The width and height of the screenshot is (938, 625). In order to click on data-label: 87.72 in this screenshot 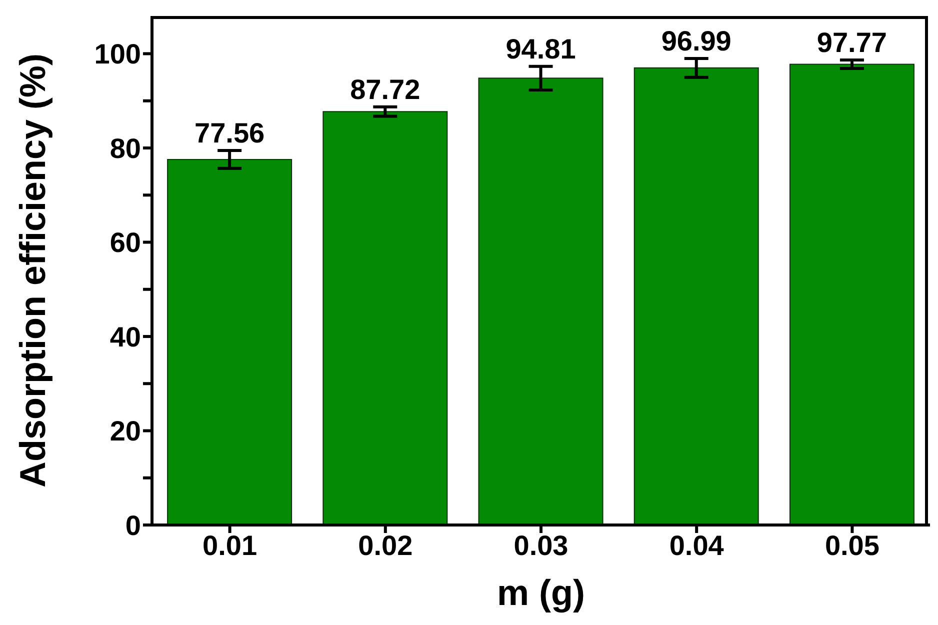, I will do `click(385, 89)`.